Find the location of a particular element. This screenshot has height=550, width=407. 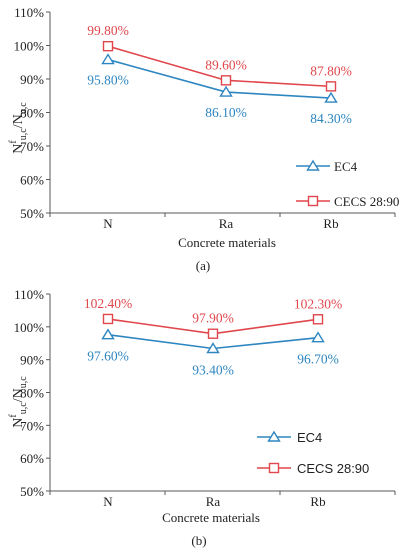

data-label: 102.30% is located at coordinates (318, 303).